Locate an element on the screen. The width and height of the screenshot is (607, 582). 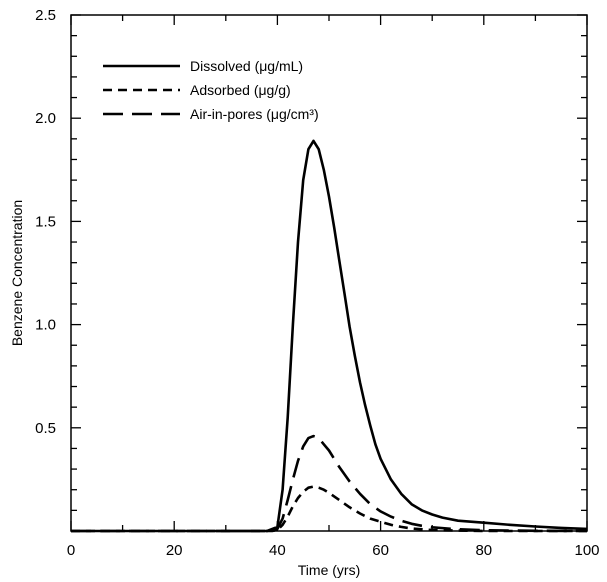
x-tick-label: 20 is located at coordinates (174, 550).